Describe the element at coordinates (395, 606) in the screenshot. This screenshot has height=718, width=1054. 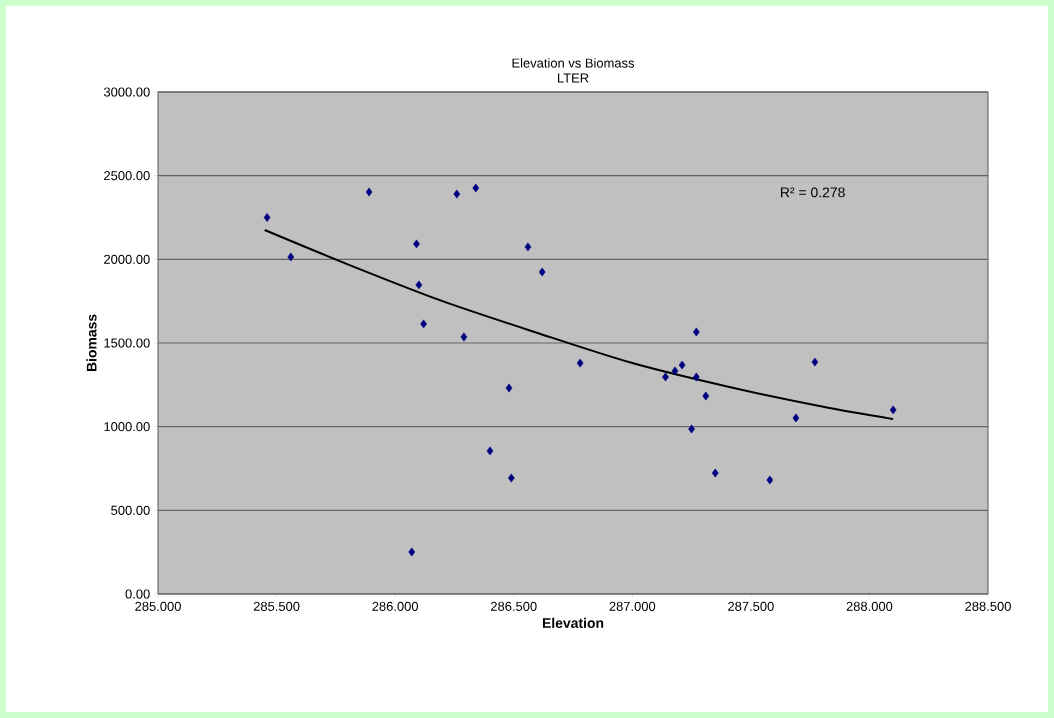
I see `x-tick-label: 286.000` at that location.